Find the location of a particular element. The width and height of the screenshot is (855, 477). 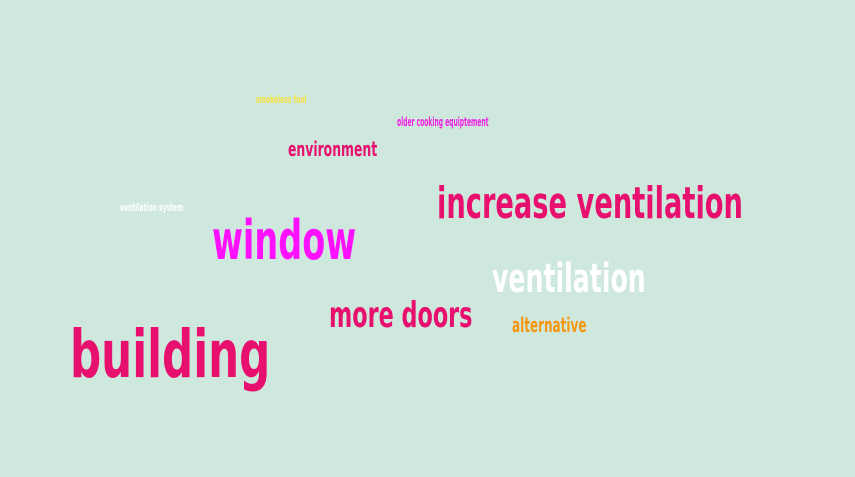

word-environment: environment is located at coordinates (333, 149).